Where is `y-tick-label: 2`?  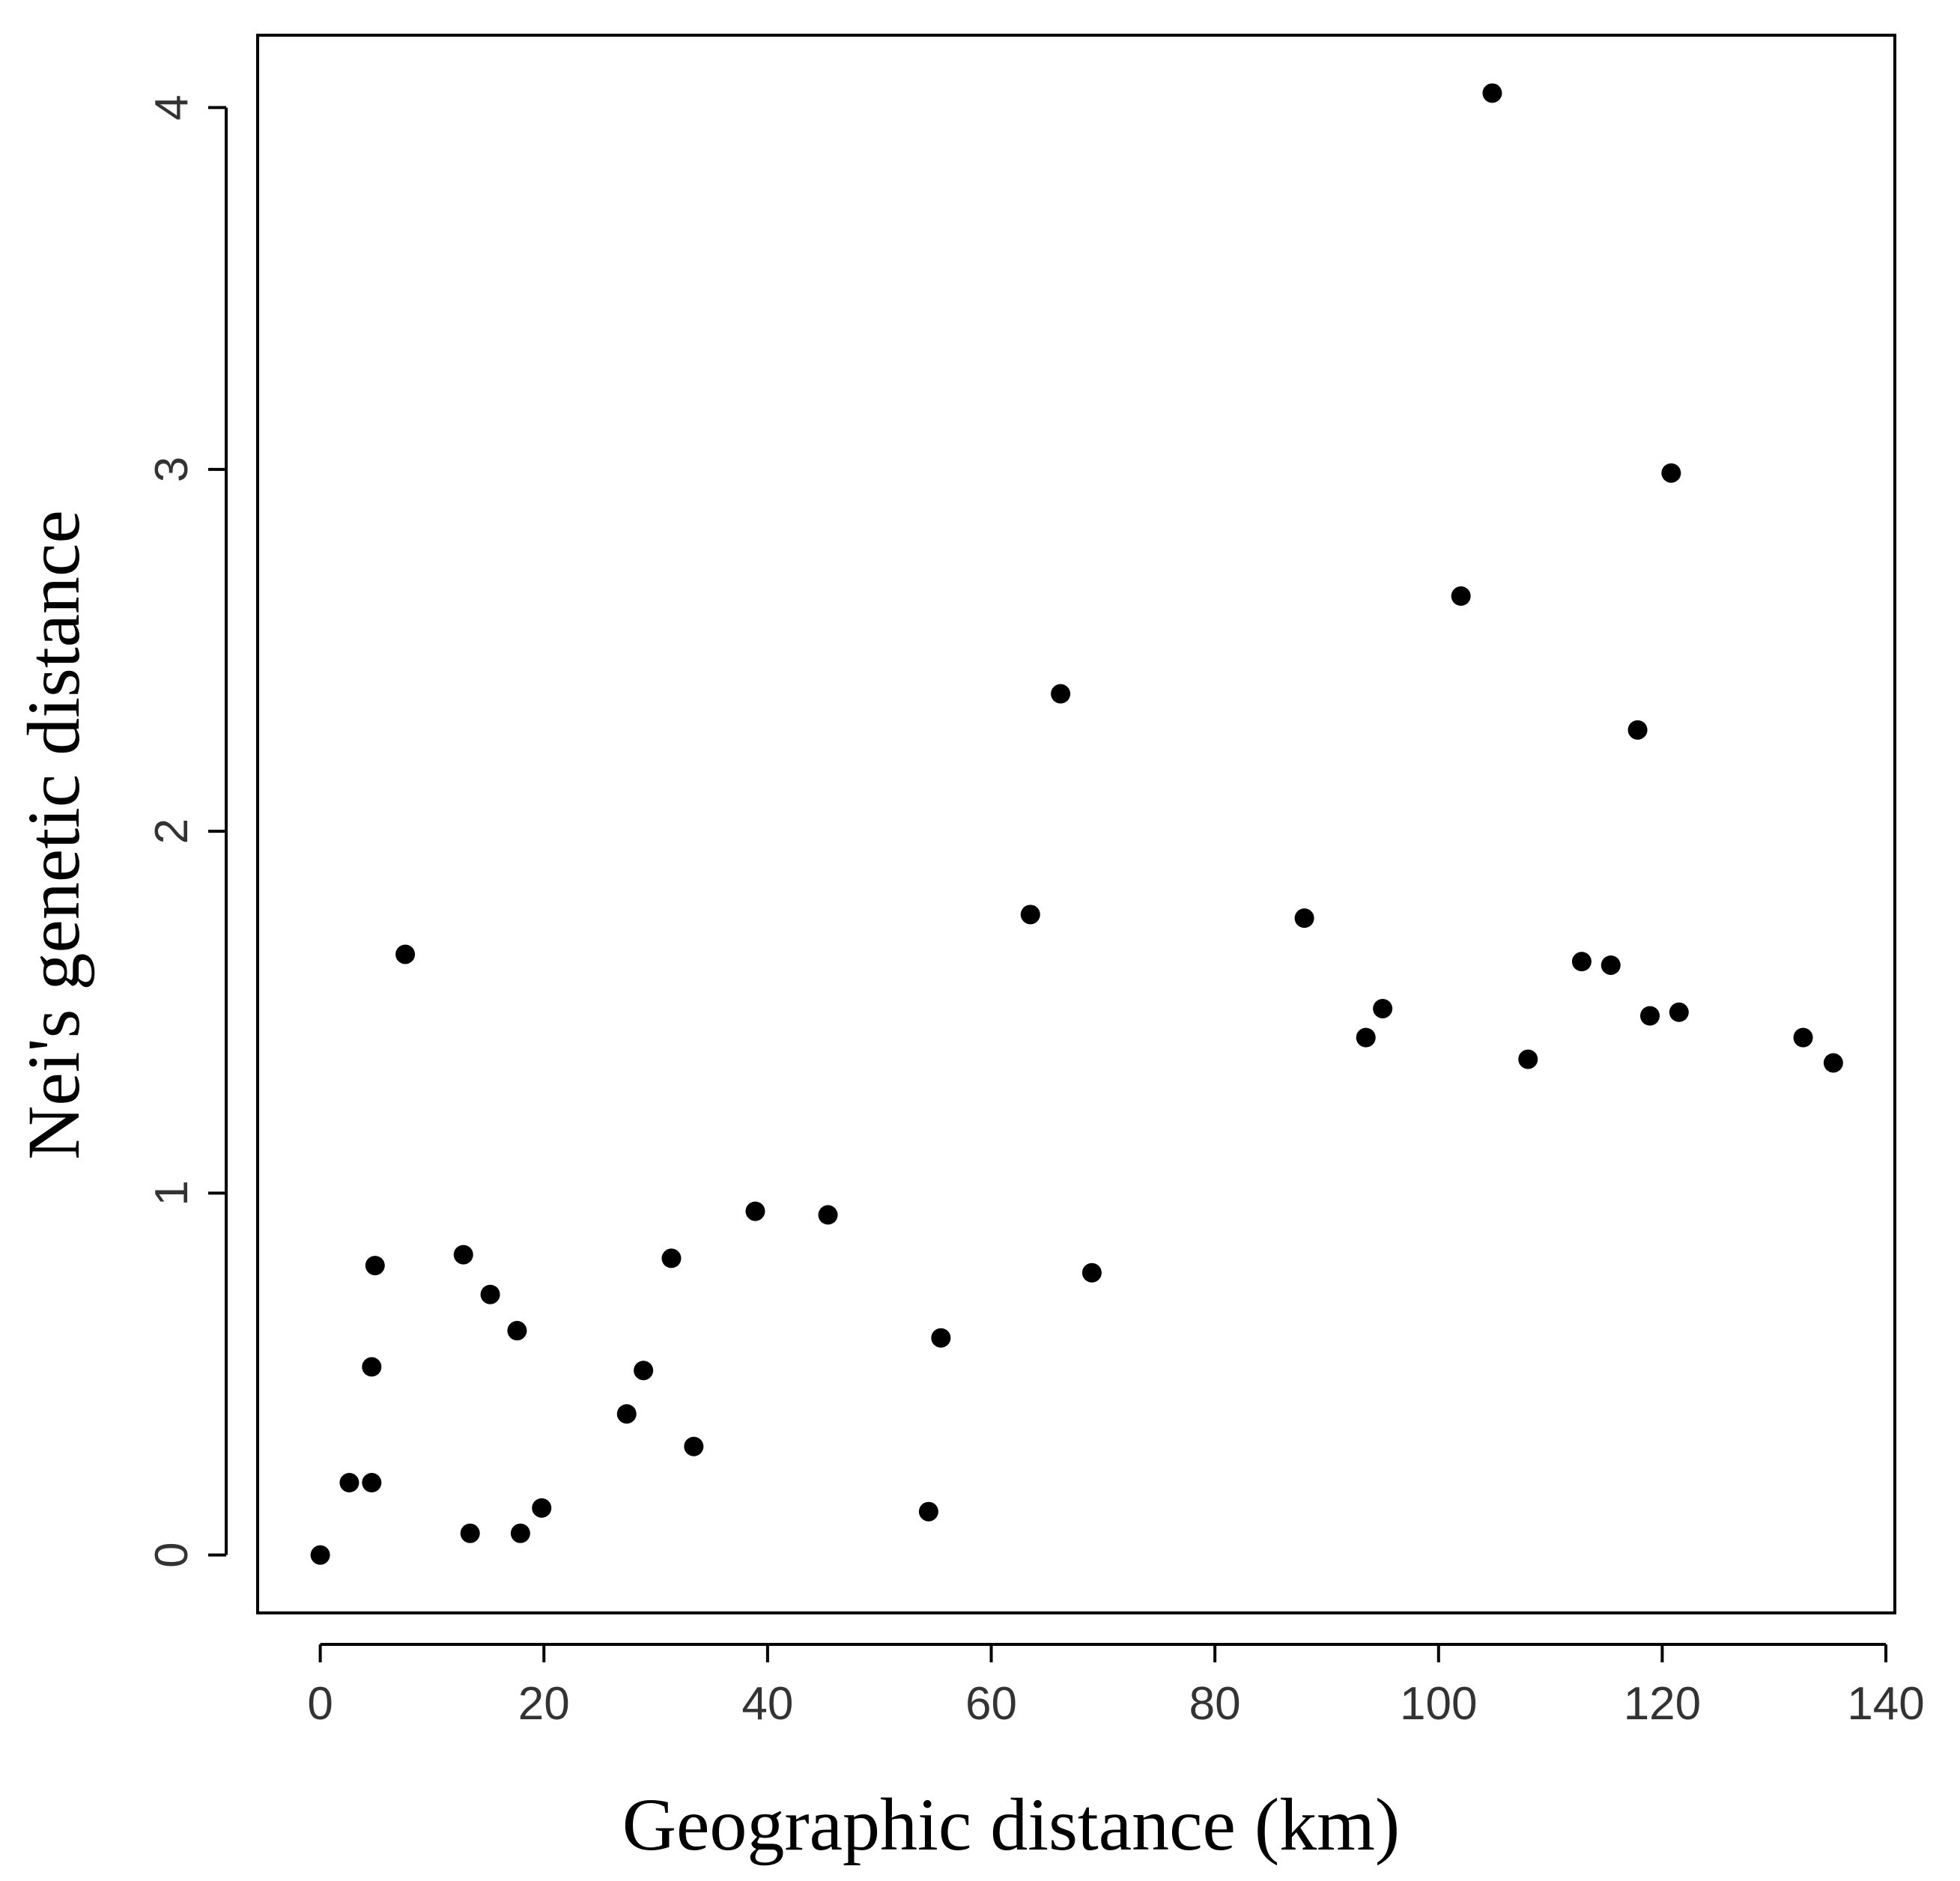 y-tick-label: 2 is located at coordinates (172, 831).